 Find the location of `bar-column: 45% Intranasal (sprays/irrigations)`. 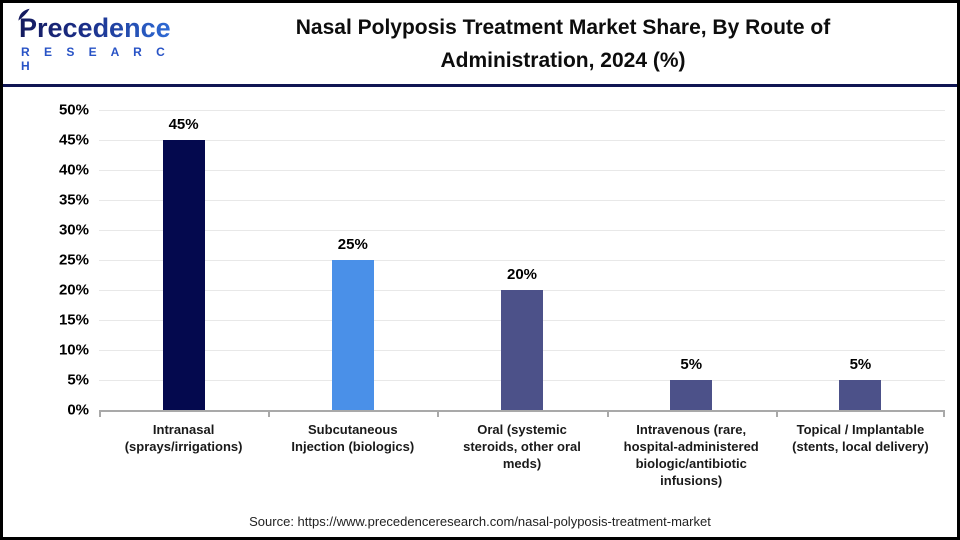

bar-column: 45% Intranasal (sprays/irrigations) is located at coordinates (183, 282).